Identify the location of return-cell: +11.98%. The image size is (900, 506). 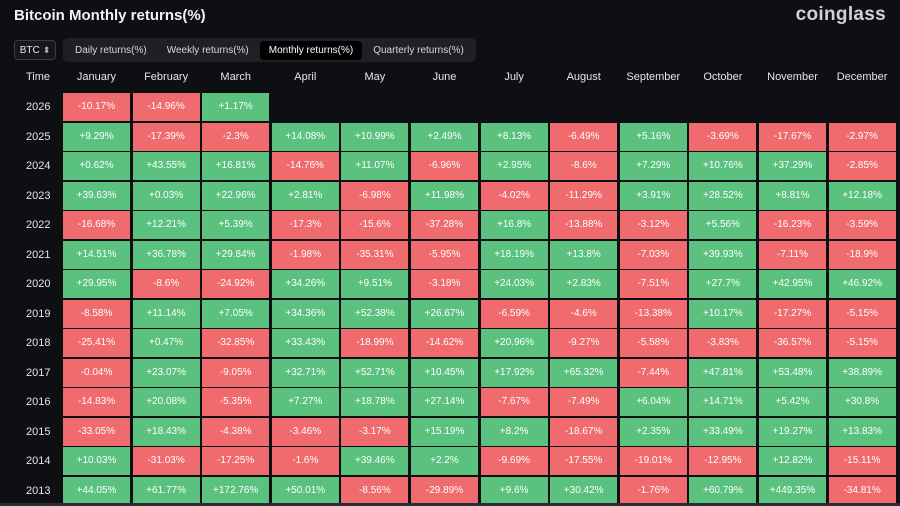
(444, 195).